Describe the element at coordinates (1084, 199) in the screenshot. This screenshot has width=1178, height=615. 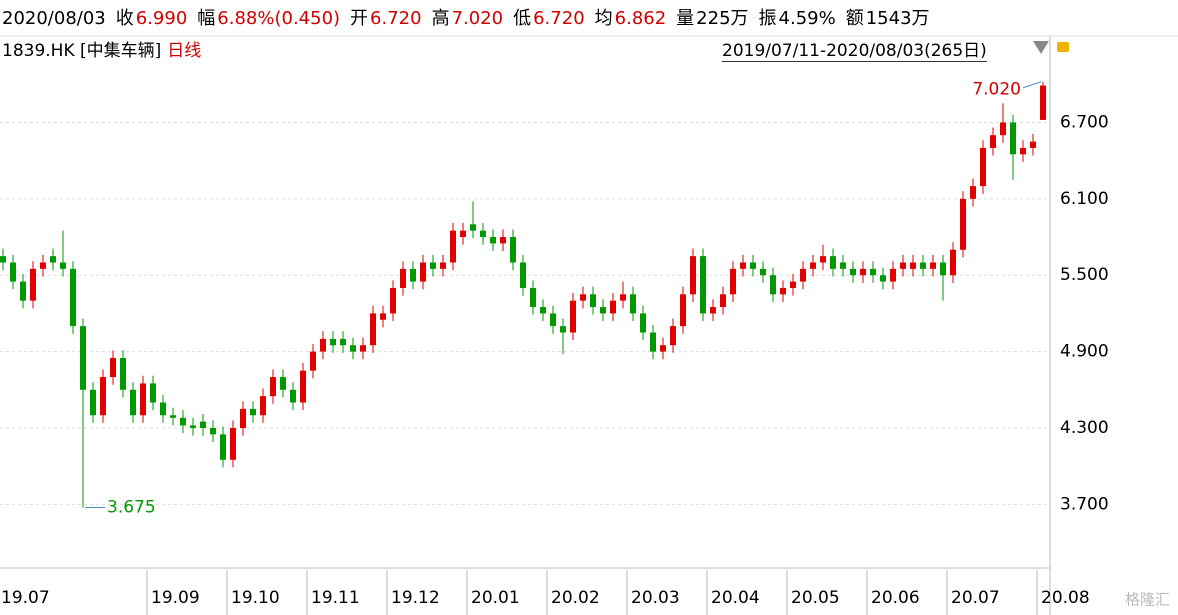
I see `y-tick-label: 6.100` at that location.